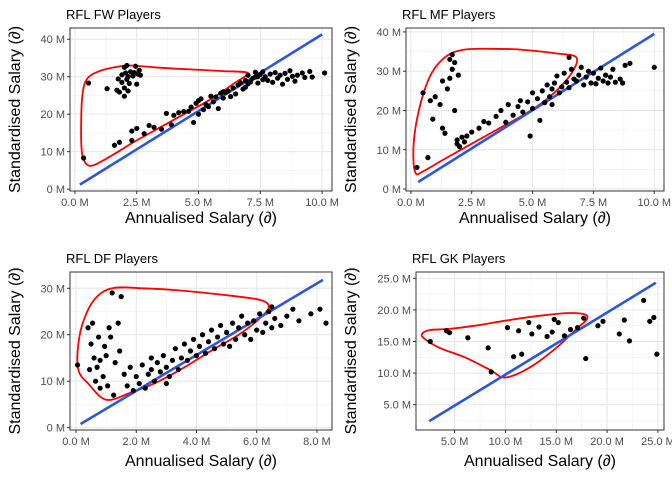 This screenshot has width=672, height=480. I want to click on x-axis-label: Annualised Salary (∂), so click(201, 218).